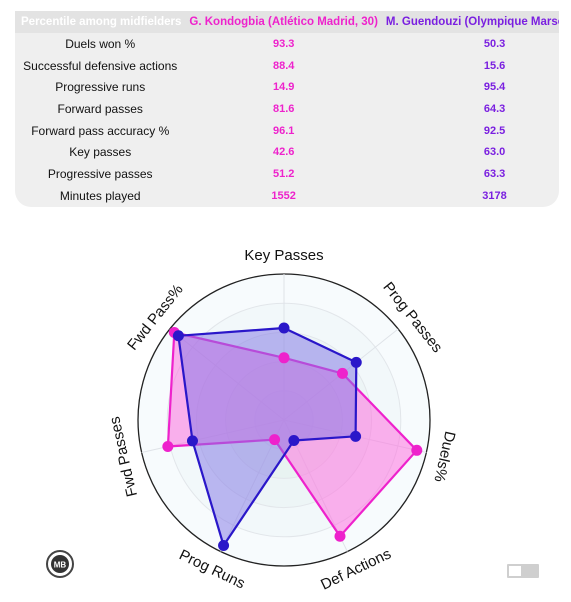 The height and width of the screenshot is (602, 571). Describe the element at coordinates (523, 571) in the screenshot. I see `theme-toggle` at that location.